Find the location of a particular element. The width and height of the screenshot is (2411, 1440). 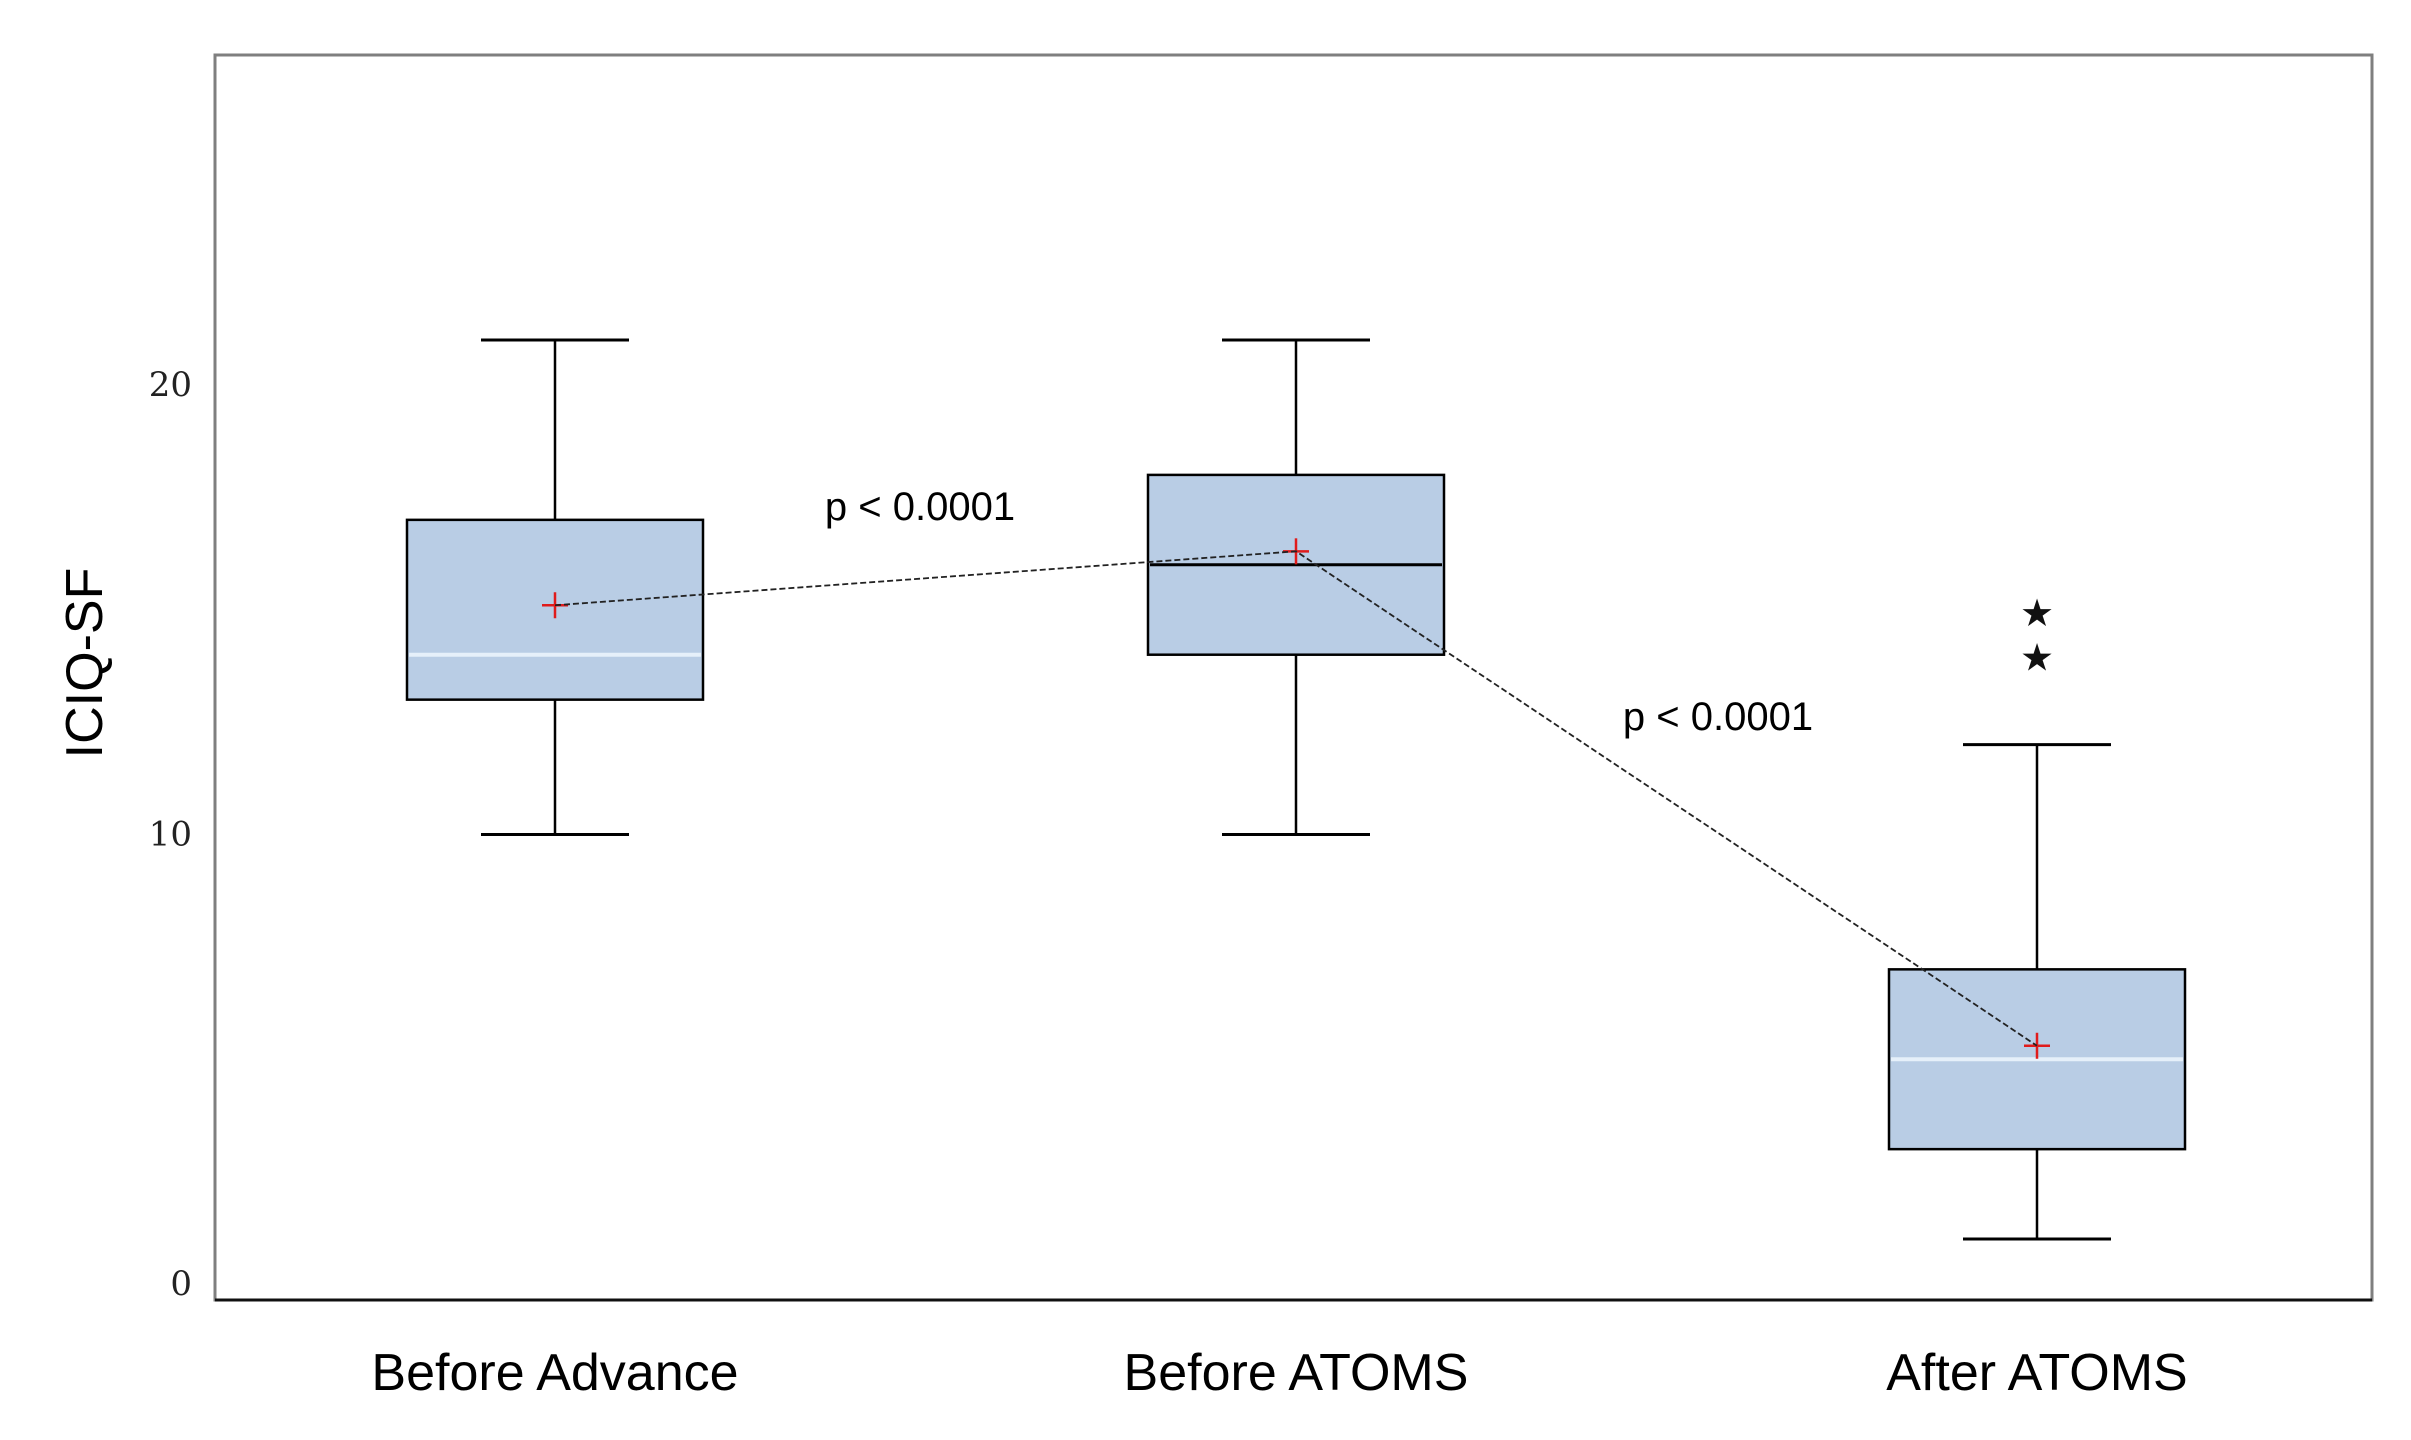

annotations: p < 0.0001 p < 0.0001 is located at coordinates (1319, 612).